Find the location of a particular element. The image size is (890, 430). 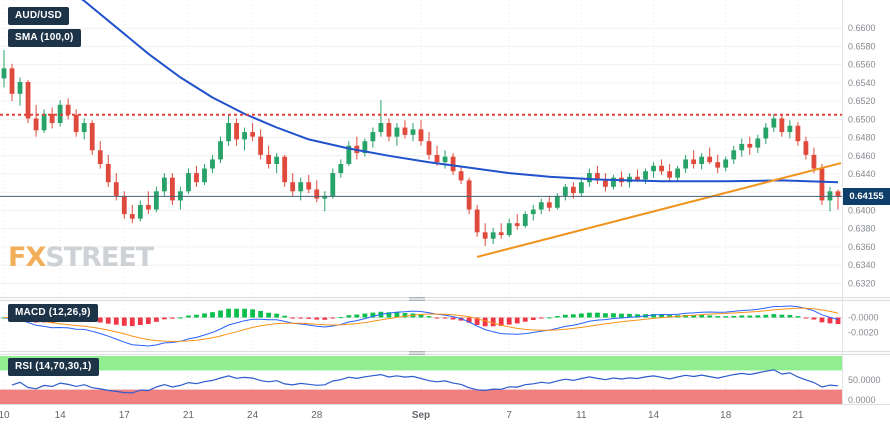

axis-label: 28 is located at coordinates (317, 415).